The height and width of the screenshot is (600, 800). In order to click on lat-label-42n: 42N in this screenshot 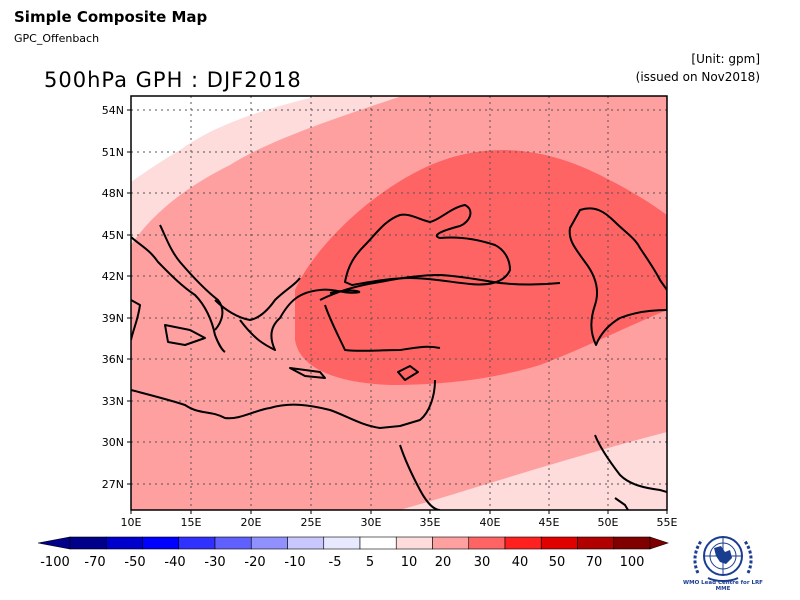, I will do `click(113, 276)`.